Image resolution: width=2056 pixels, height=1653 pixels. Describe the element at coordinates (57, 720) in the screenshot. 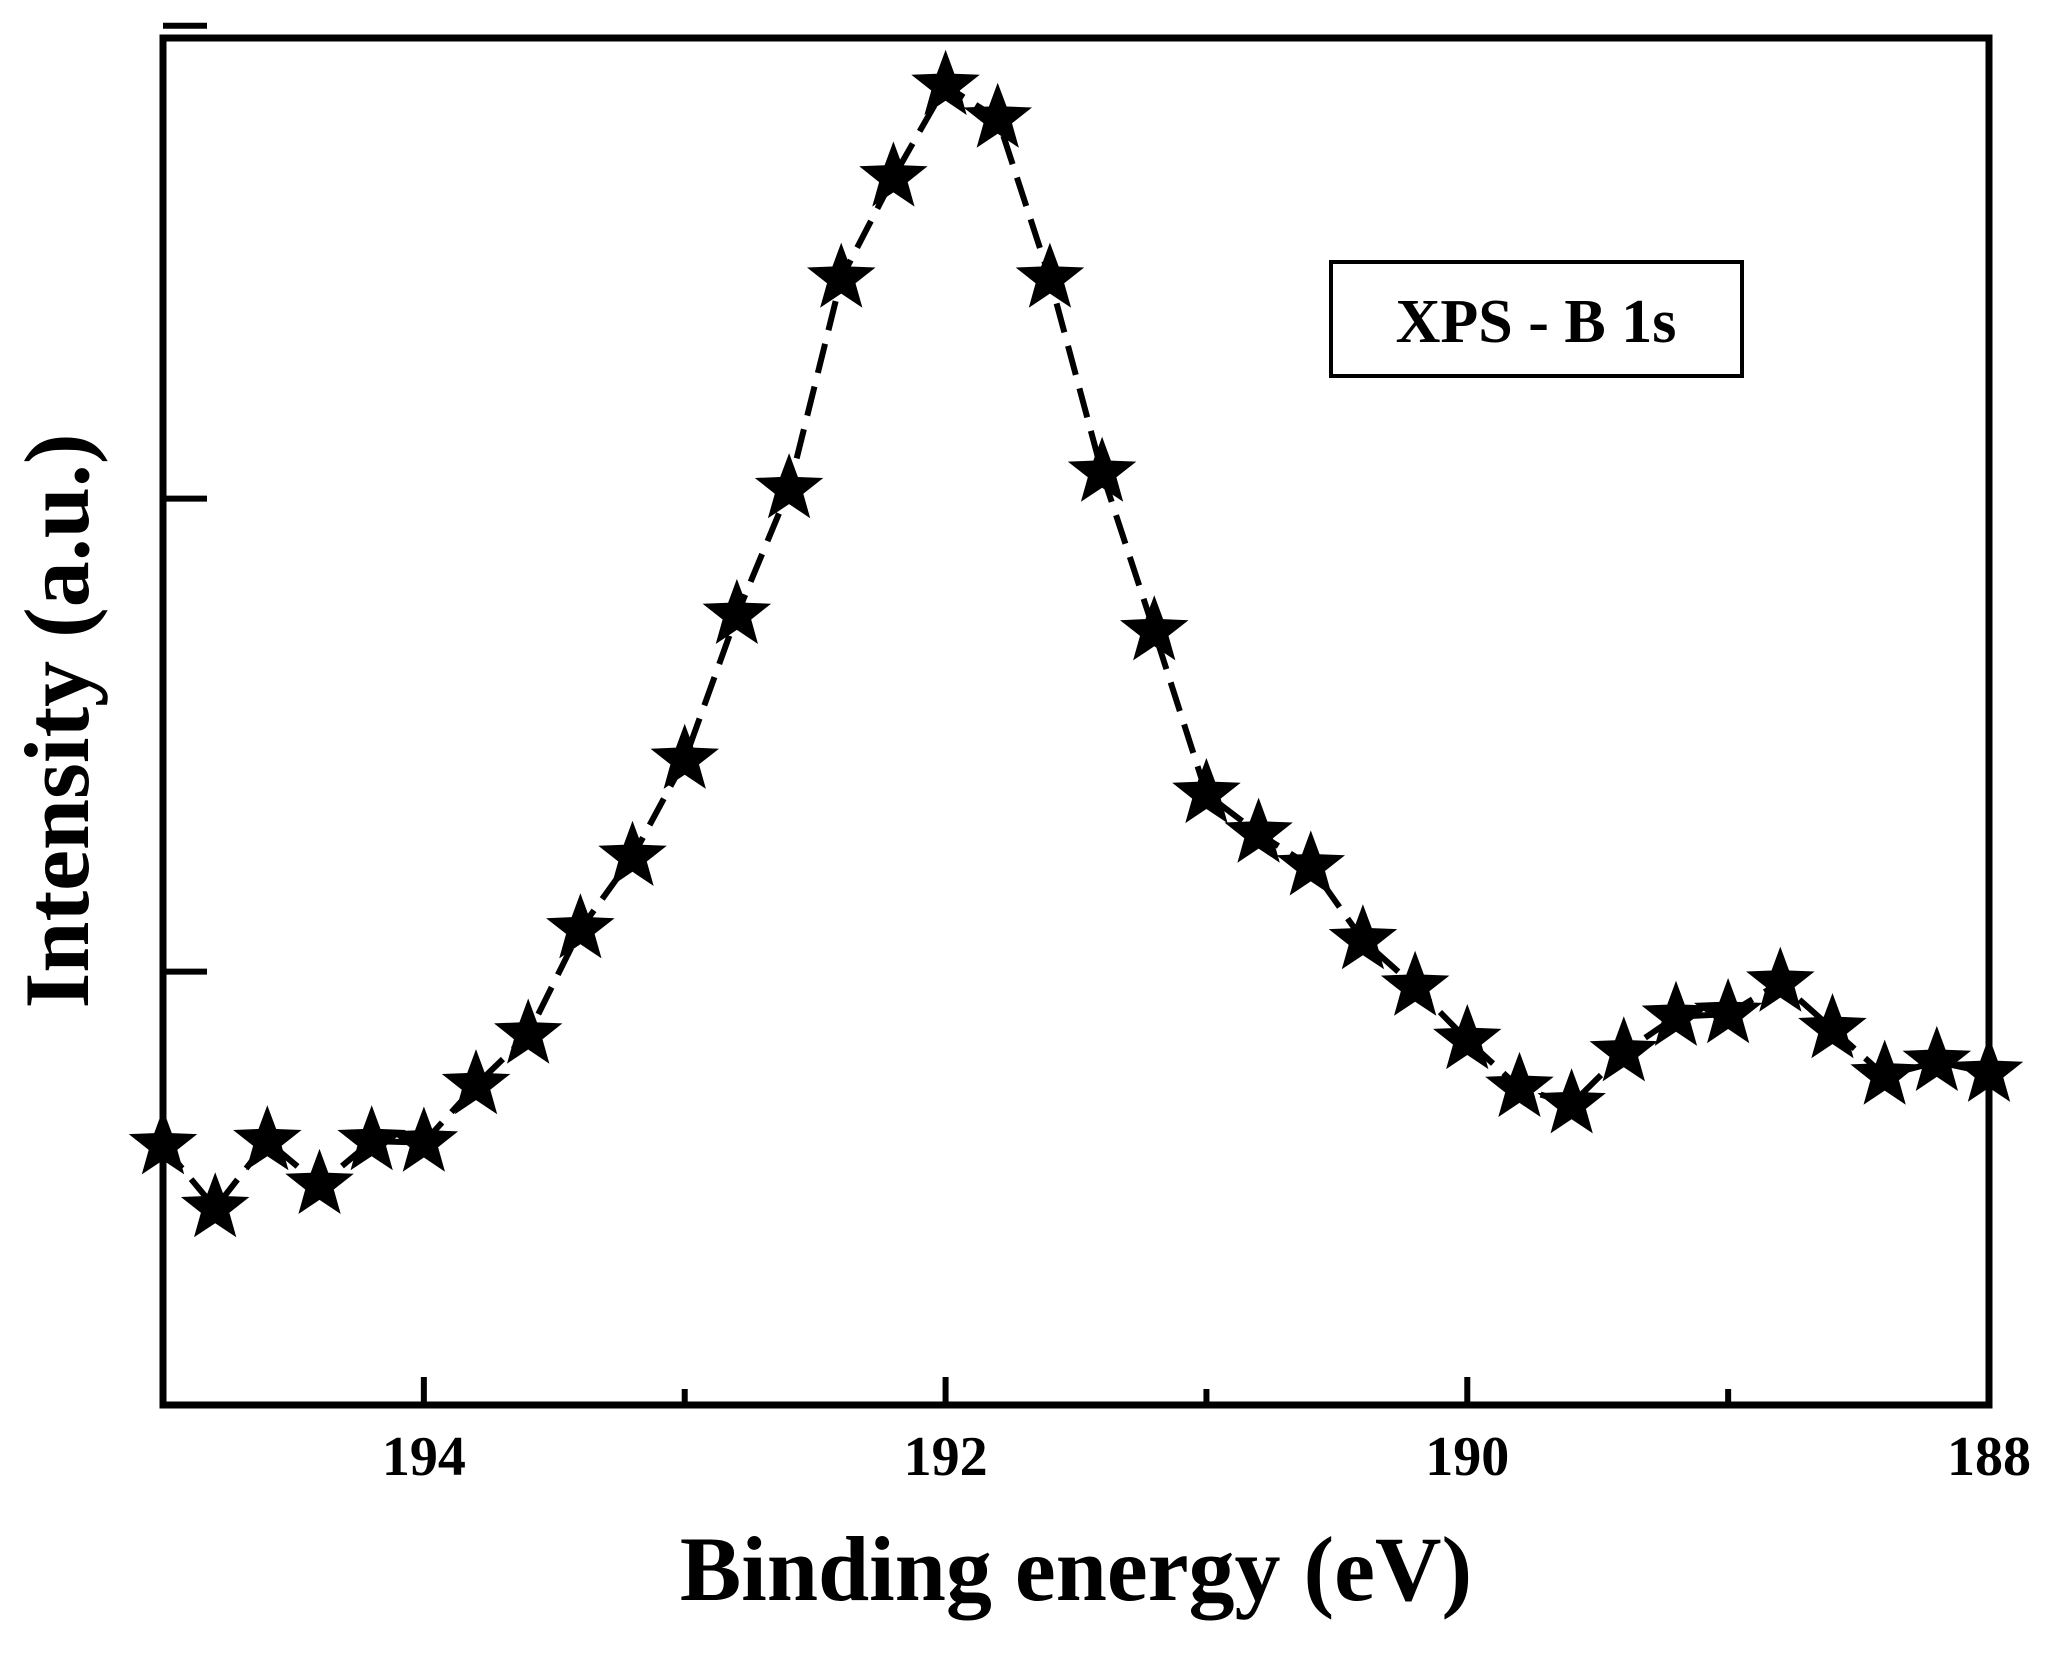

I see `y-axis-title: Intensity (a.u.)` at that location.